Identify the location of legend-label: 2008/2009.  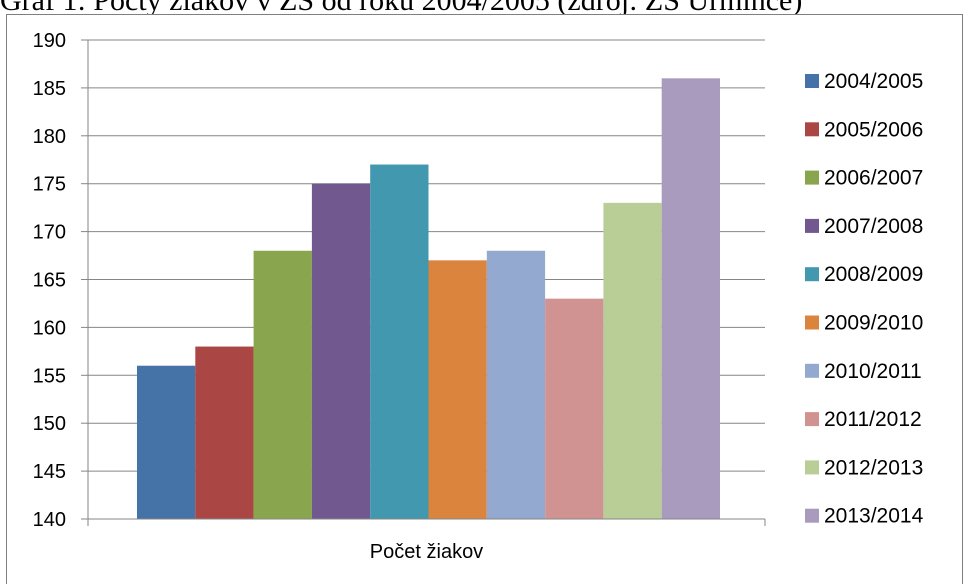
(873, 274).